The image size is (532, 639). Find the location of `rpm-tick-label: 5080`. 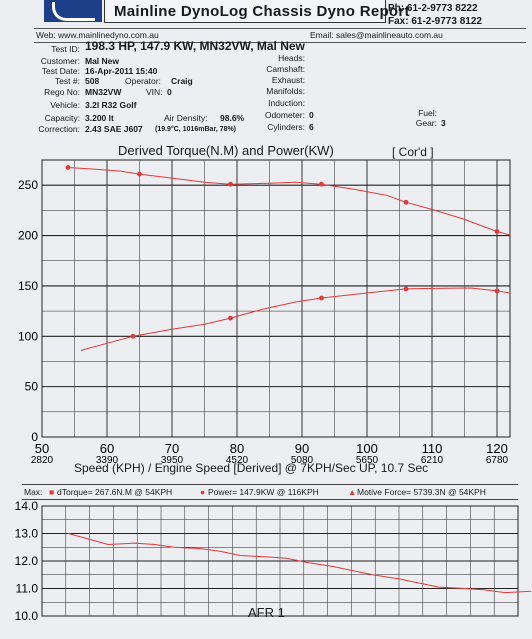

rpm-tick-label: 5080 is located at coordinates (302, 460).